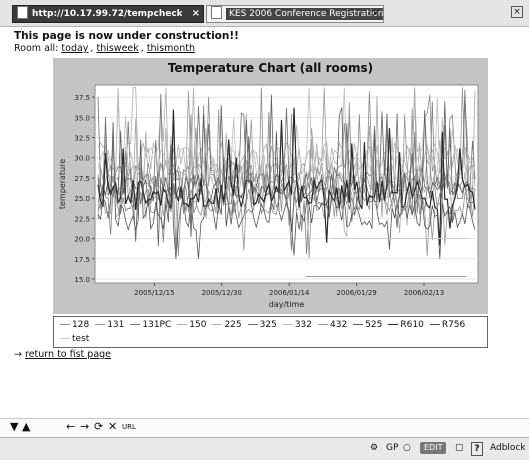 Image resolution: width=529 pixels, height=460 pixels. Describe the element at coordinates (26, 426) in the screenshot. I see `scroll-up-icon: ▲` at that location.